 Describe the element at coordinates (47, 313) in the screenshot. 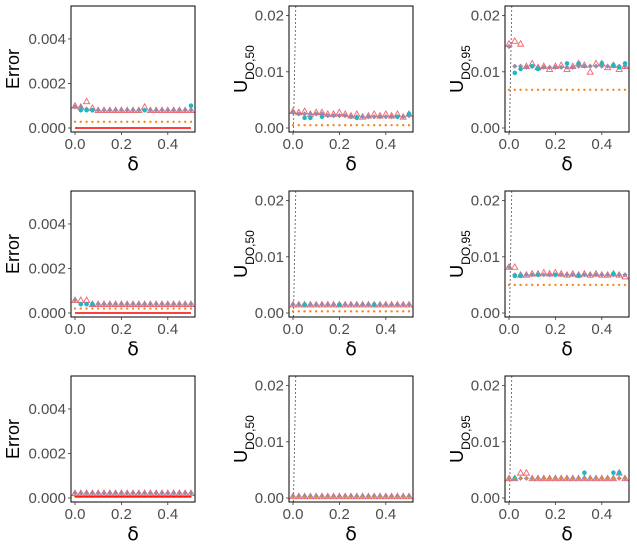

I see `y-tick-label: 0.000` at that location.